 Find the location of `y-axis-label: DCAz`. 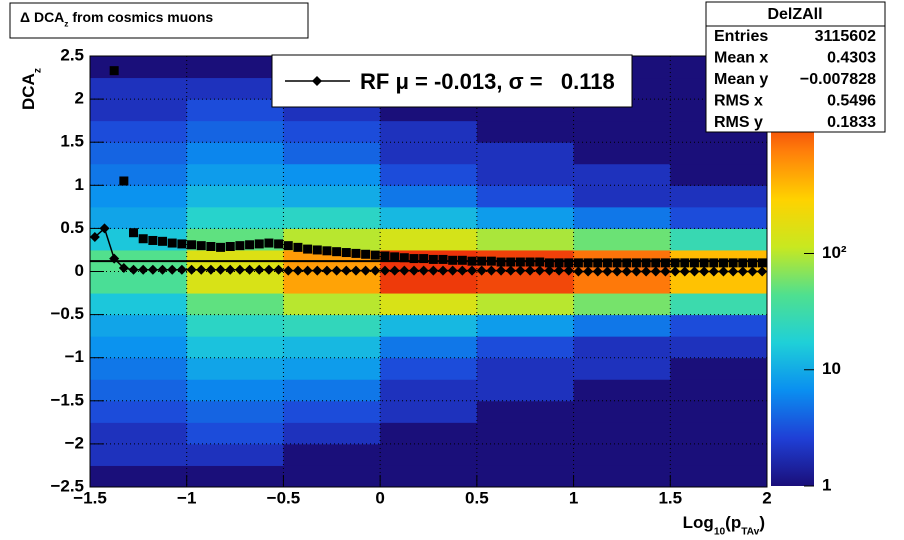

y-axis-label: DCAz is located at coordinates (31, 89).